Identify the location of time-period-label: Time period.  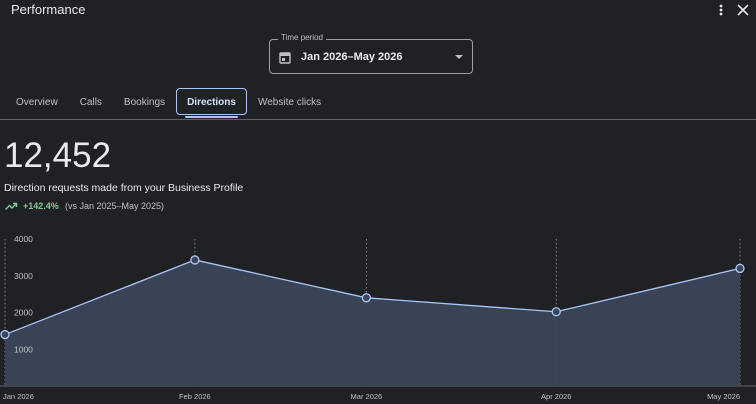
(302, 37).